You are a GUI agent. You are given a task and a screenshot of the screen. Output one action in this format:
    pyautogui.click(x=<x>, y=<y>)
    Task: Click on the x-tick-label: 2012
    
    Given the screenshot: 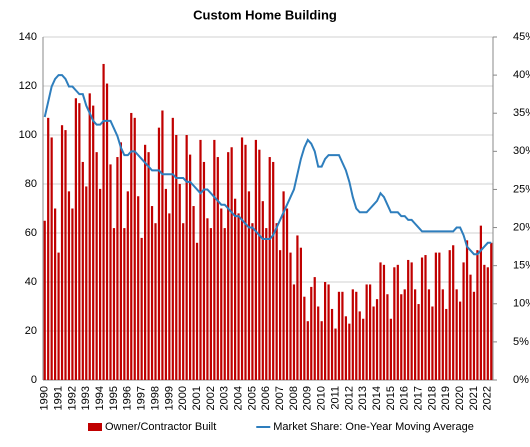 What is the action you would take?
    pyautogui.click(x=349, y=398)
    